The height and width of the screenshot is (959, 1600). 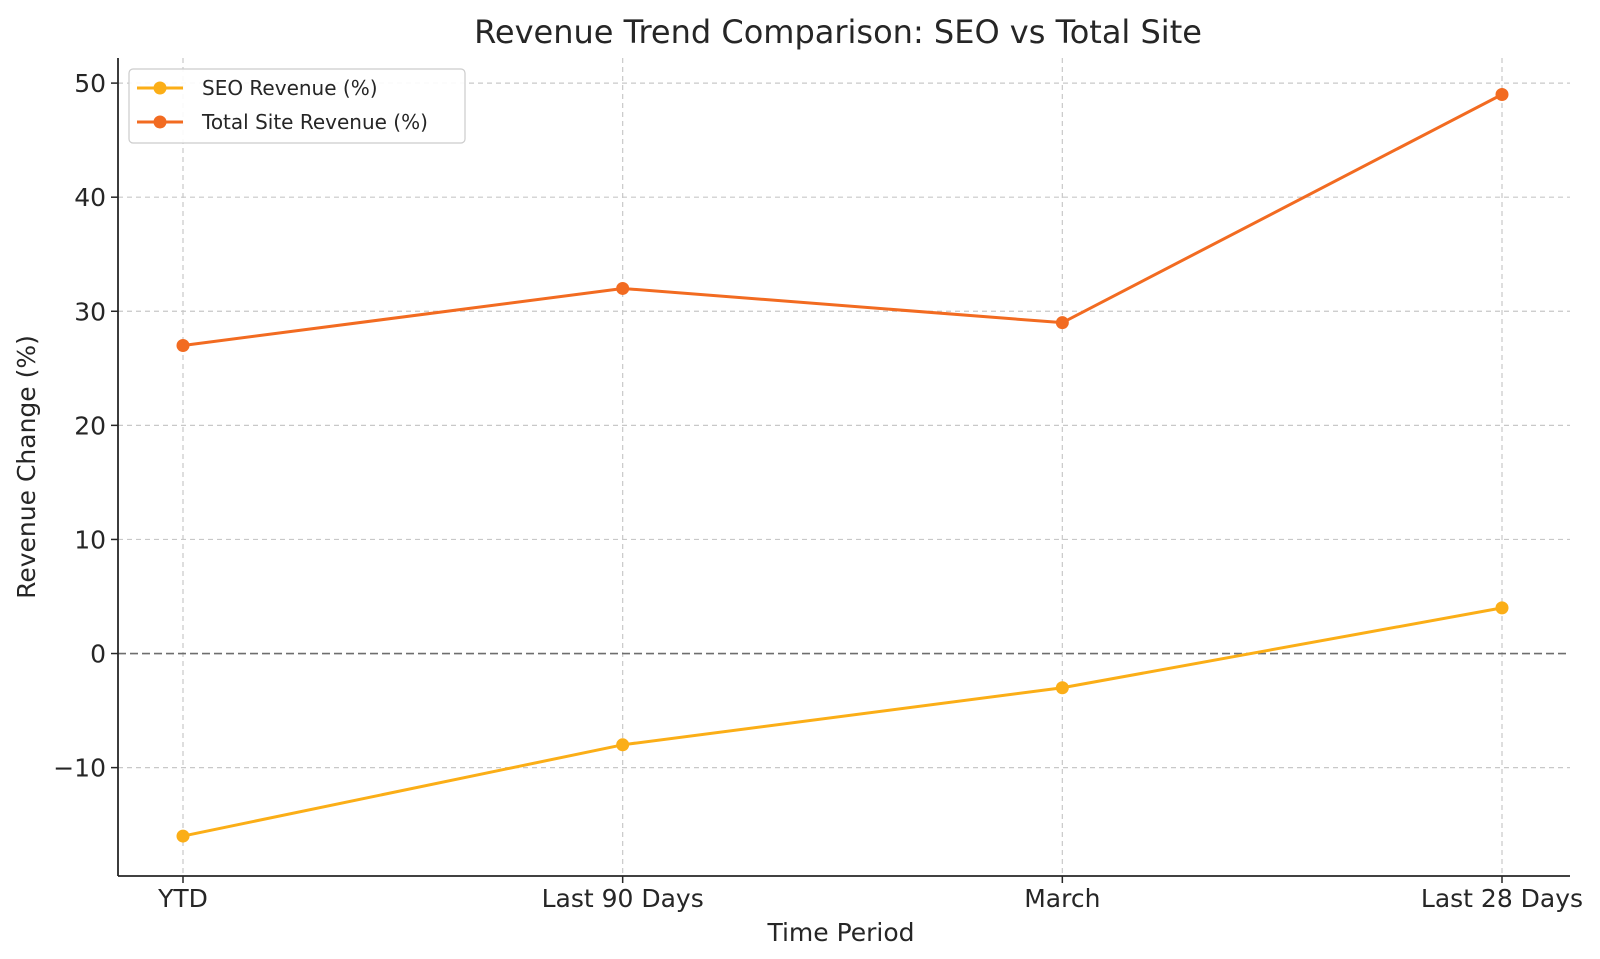 I want to click on legend-entry: SEO Revenue (%), so click(x=257, y=88).